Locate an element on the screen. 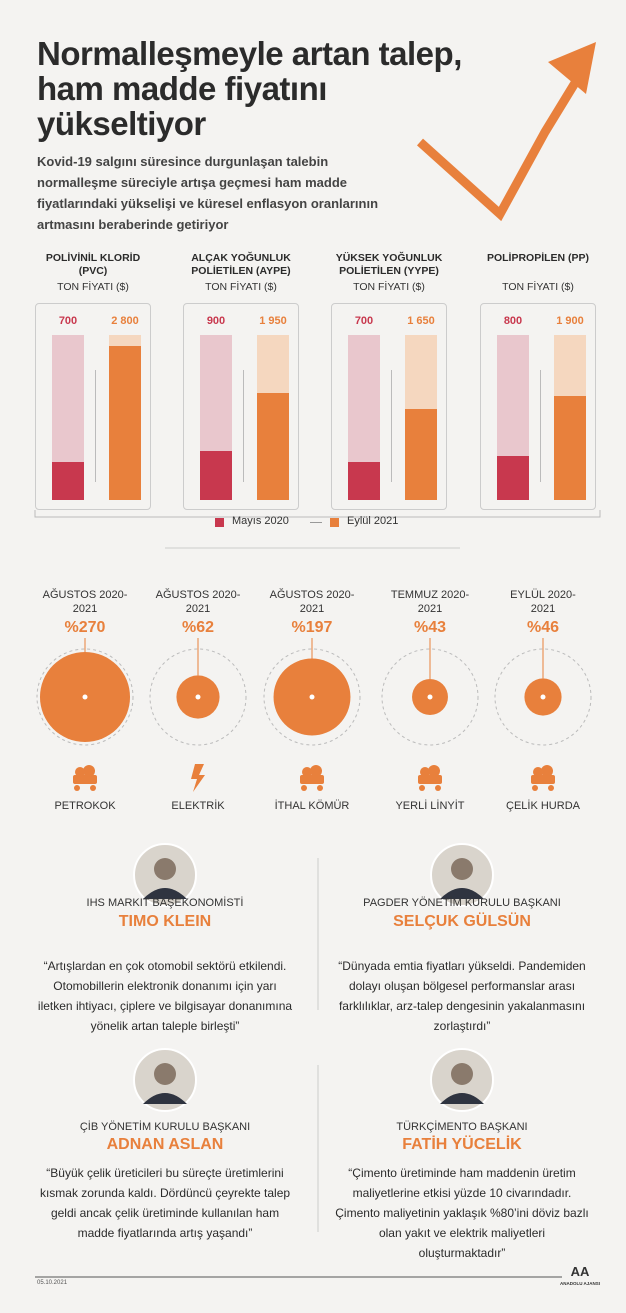  value-label: %43 is located at coordinates (430, 627).